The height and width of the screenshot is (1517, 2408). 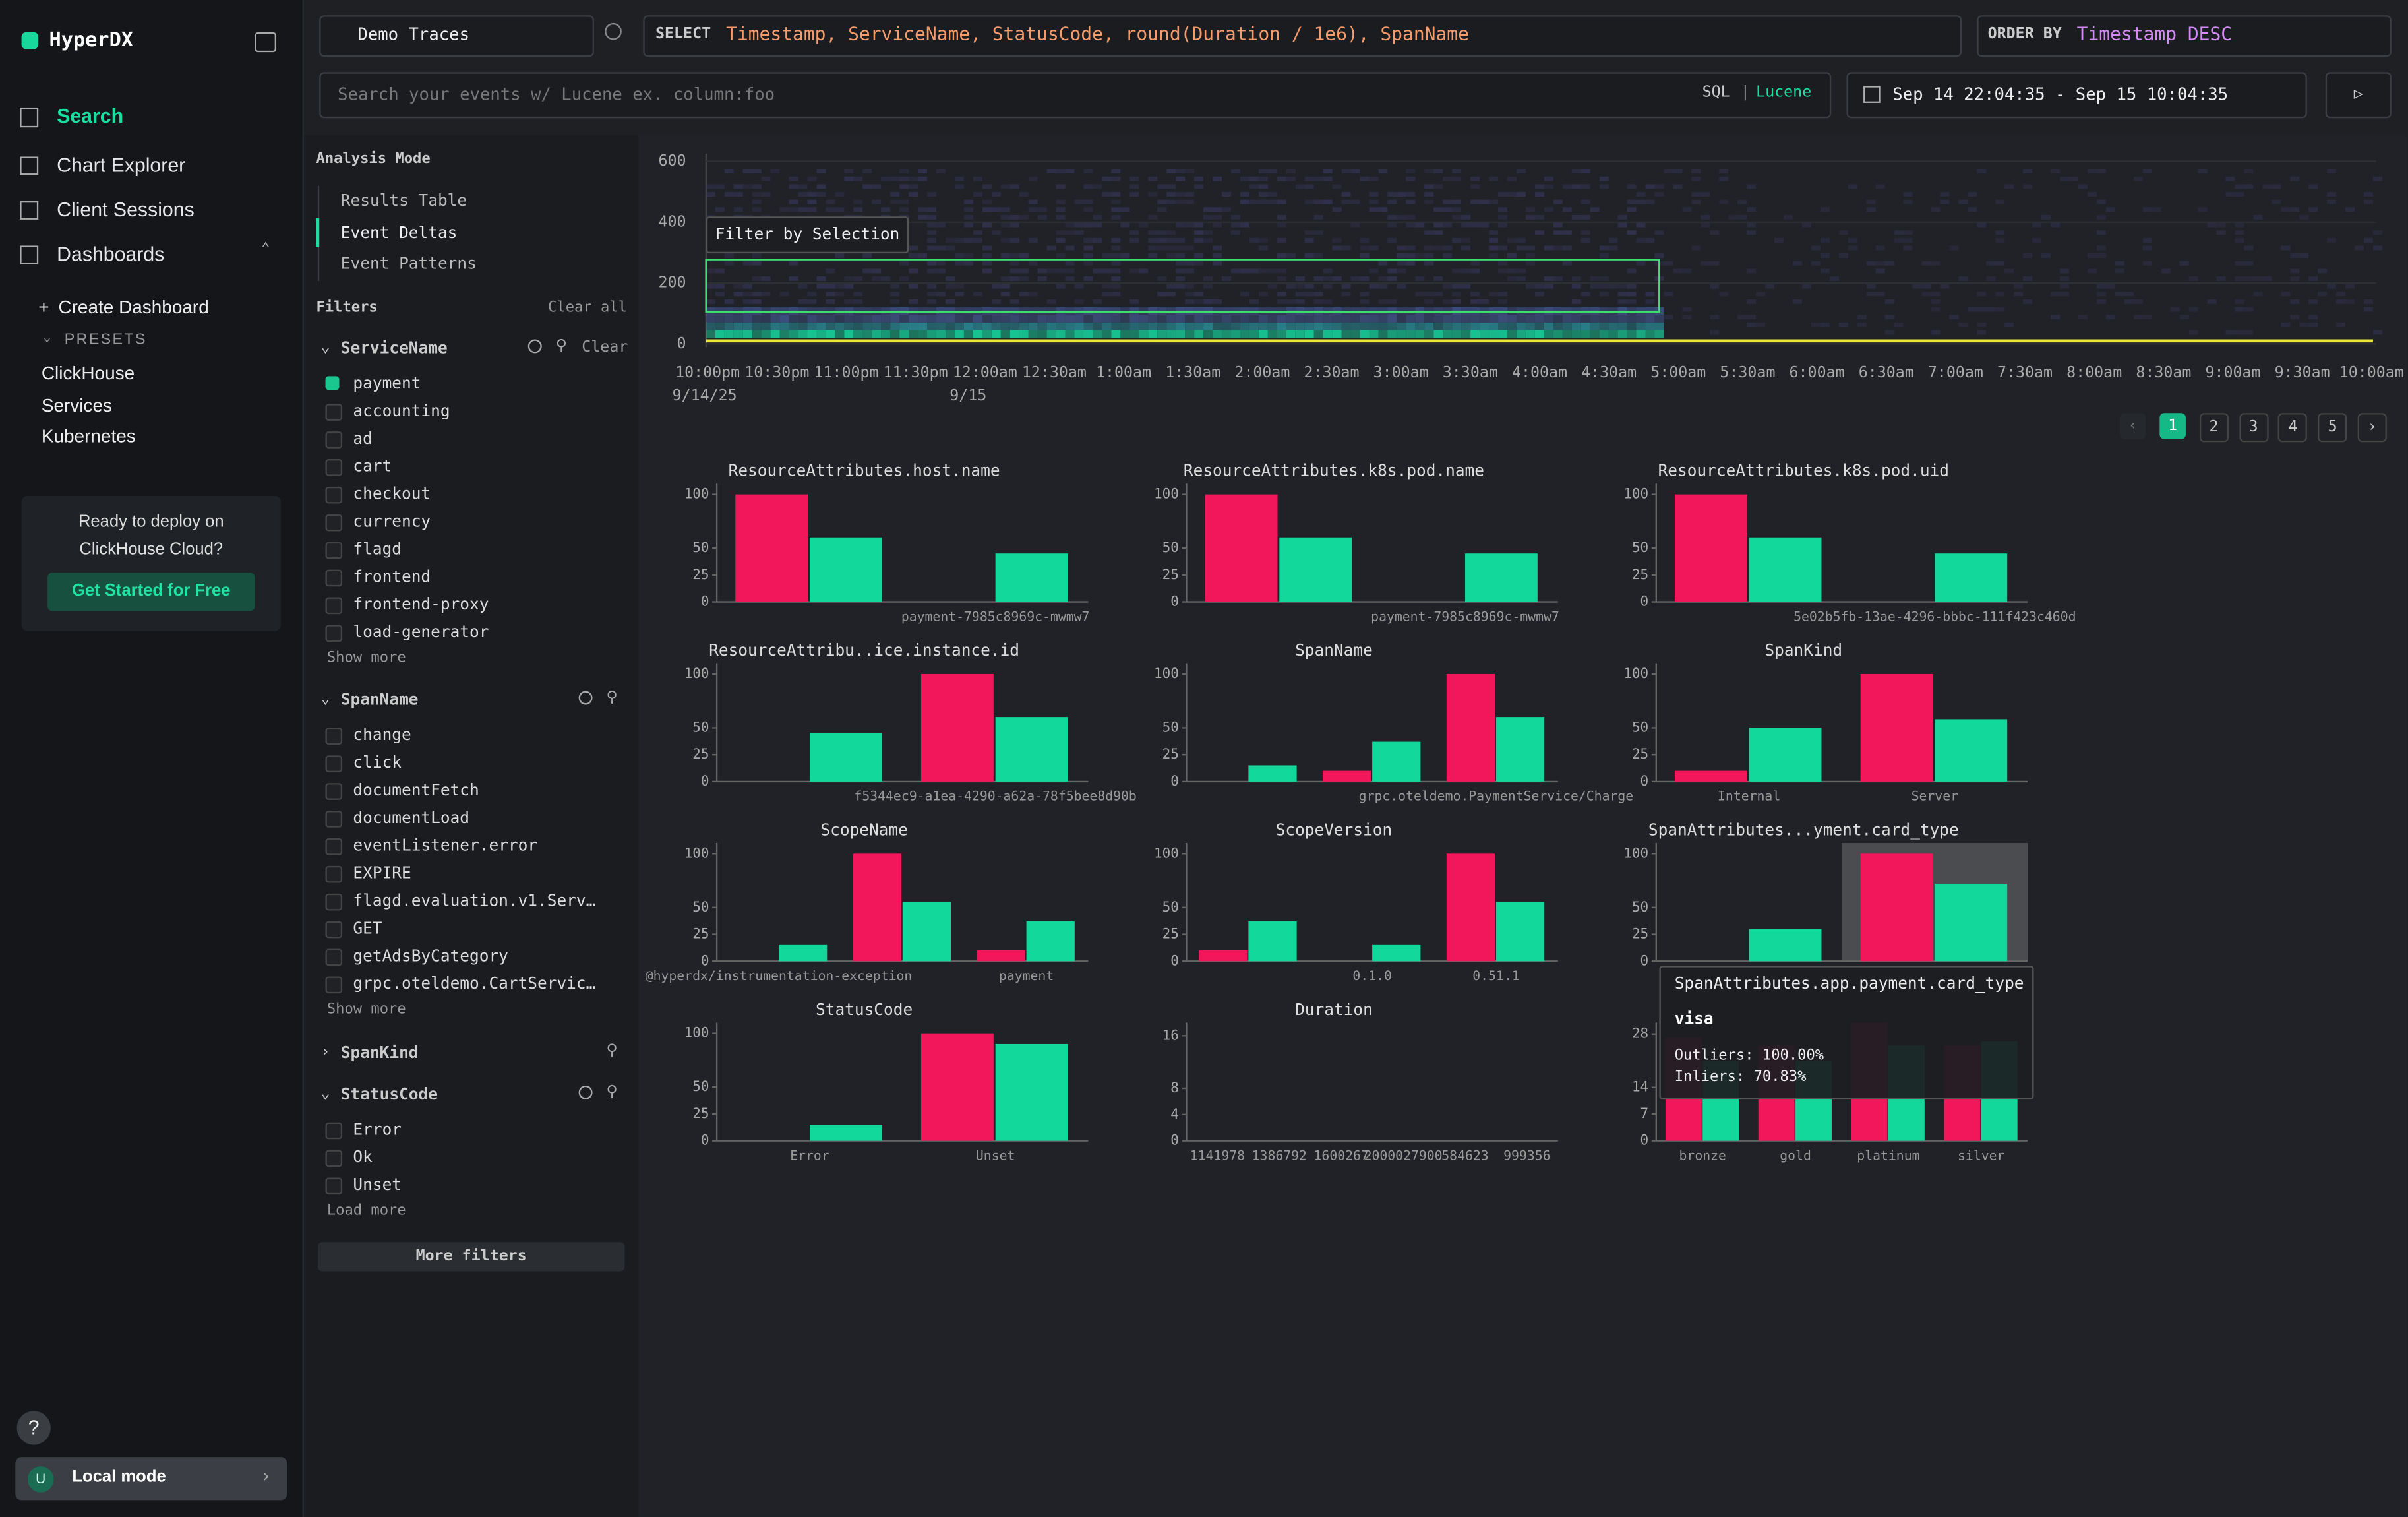 What do you see at coordinates (394, 348) in the screenshot?
I see `filter-group-name: ServiceName` at bounding box center [394, 348].